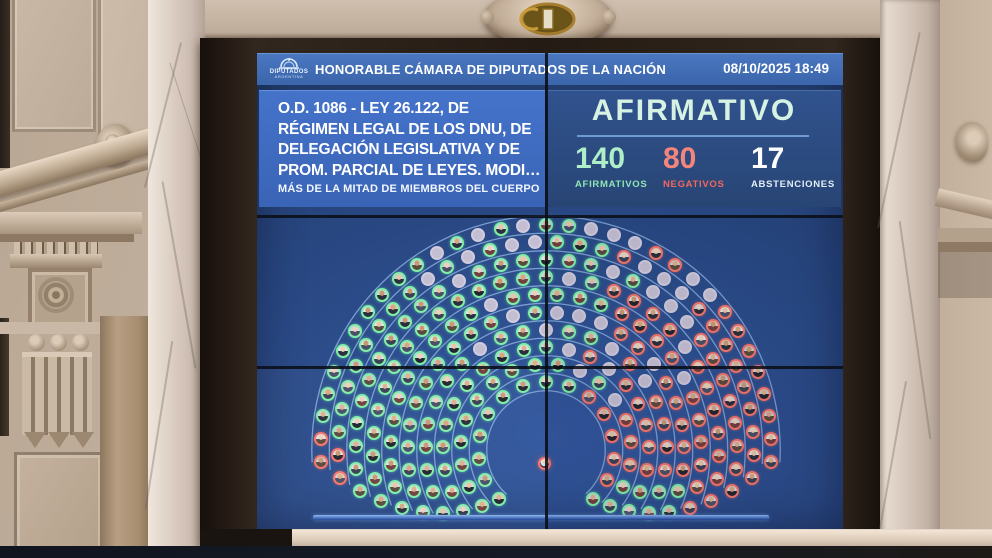 The height and width of the screenshot is (558, 992). I want to click on marble-panel, so click(59, 502).